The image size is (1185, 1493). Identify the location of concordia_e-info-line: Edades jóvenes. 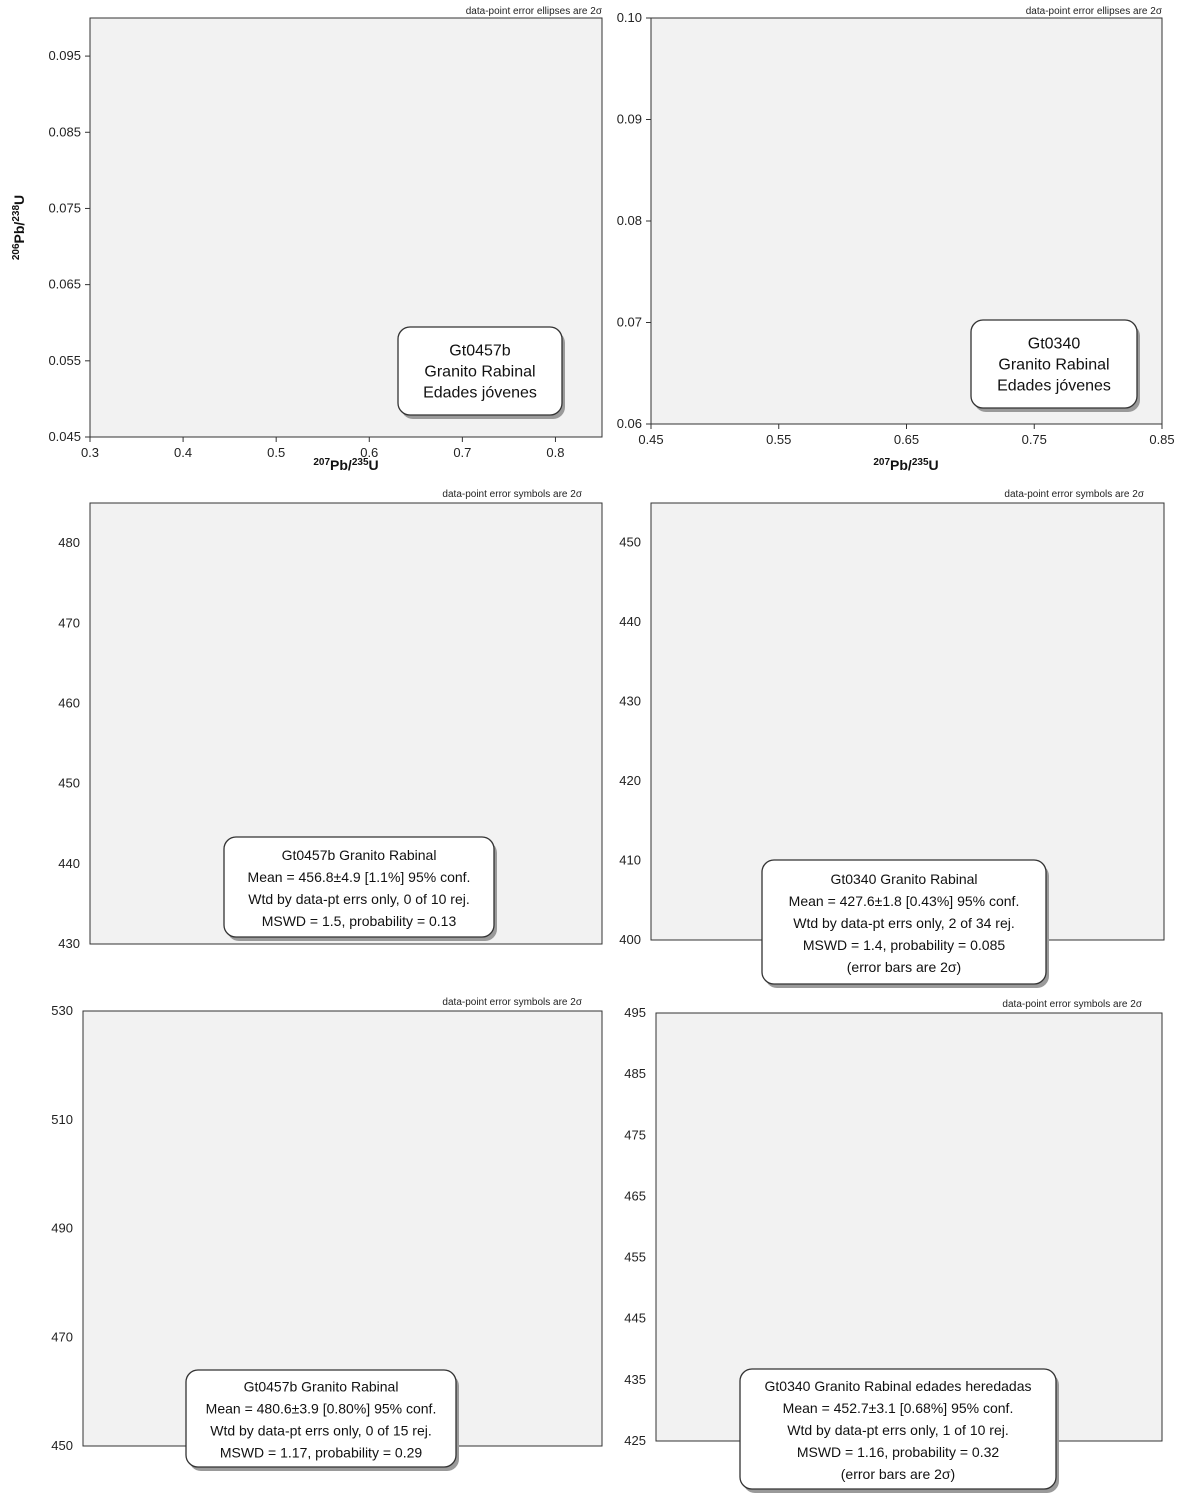
(1054, 386).